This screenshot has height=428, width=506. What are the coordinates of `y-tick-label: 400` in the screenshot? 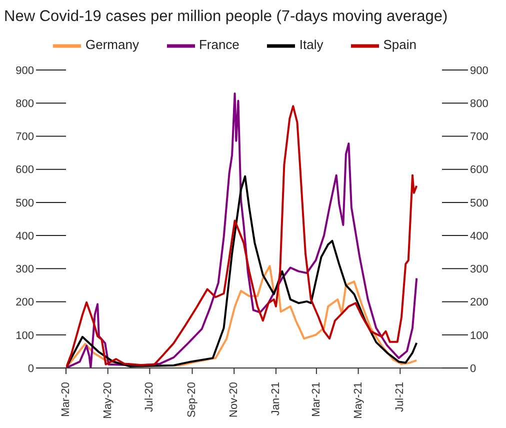 It's located at (25, 236).